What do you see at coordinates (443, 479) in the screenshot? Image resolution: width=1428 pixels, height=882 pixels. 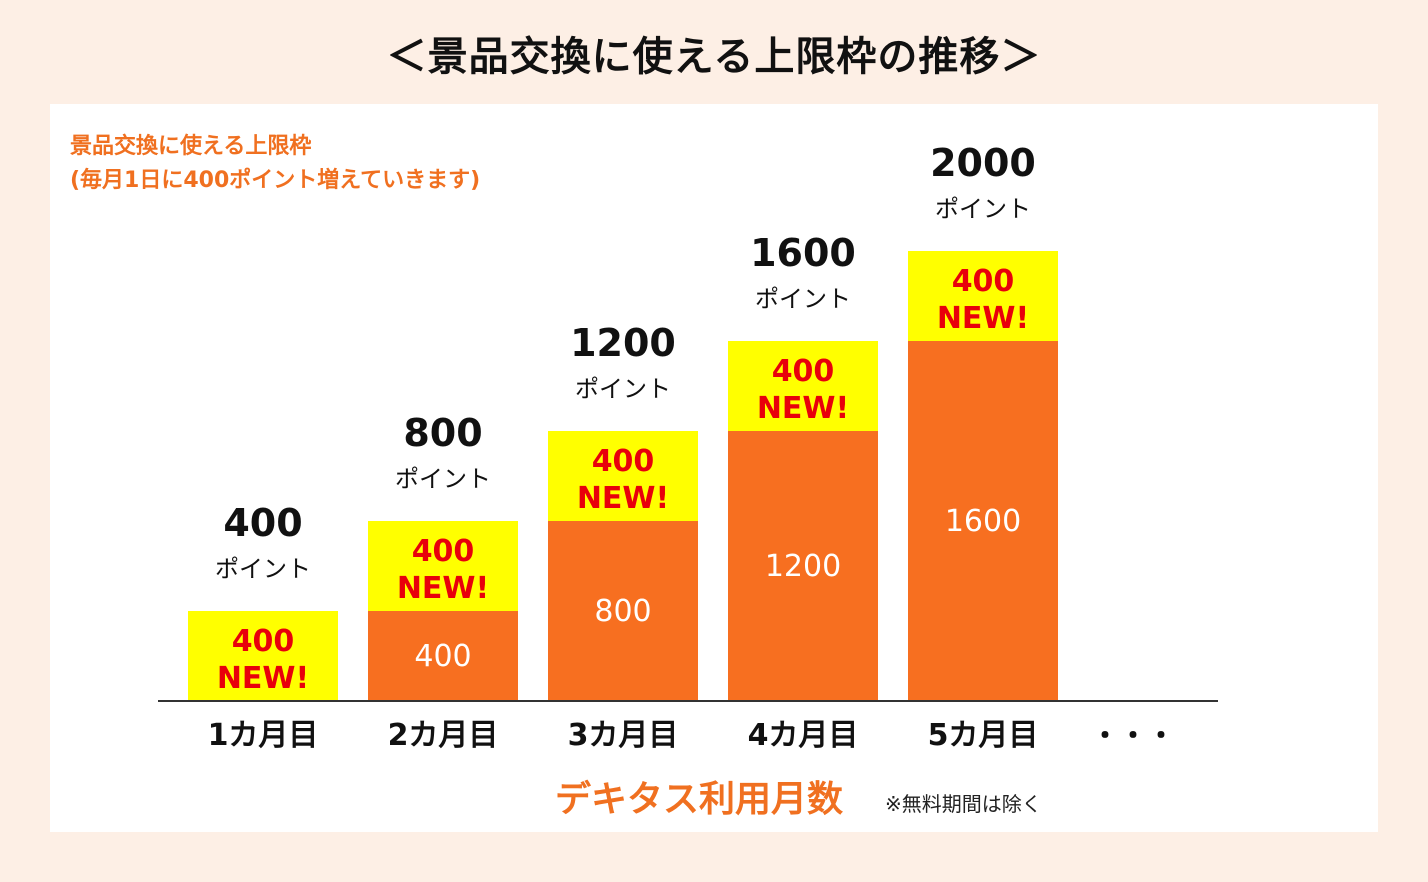 I see `total-unit-2: ポイント` at bounding box center [443, 479].